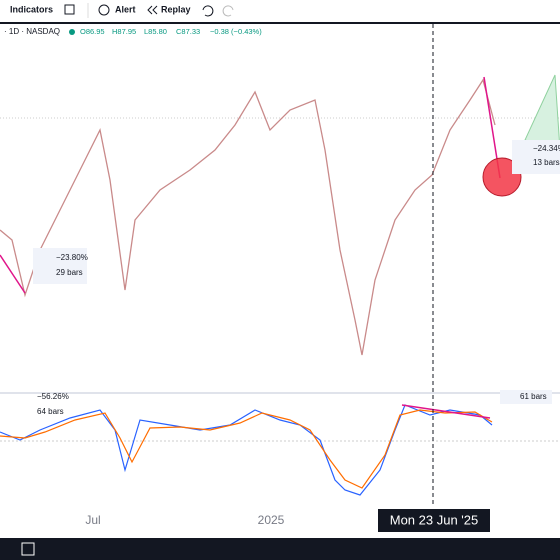 This screenshot has height=560, width=560. Describe the element at coordinates (546, 148) in the screenshot. I see `measure-percent: −24.34%` at that location.